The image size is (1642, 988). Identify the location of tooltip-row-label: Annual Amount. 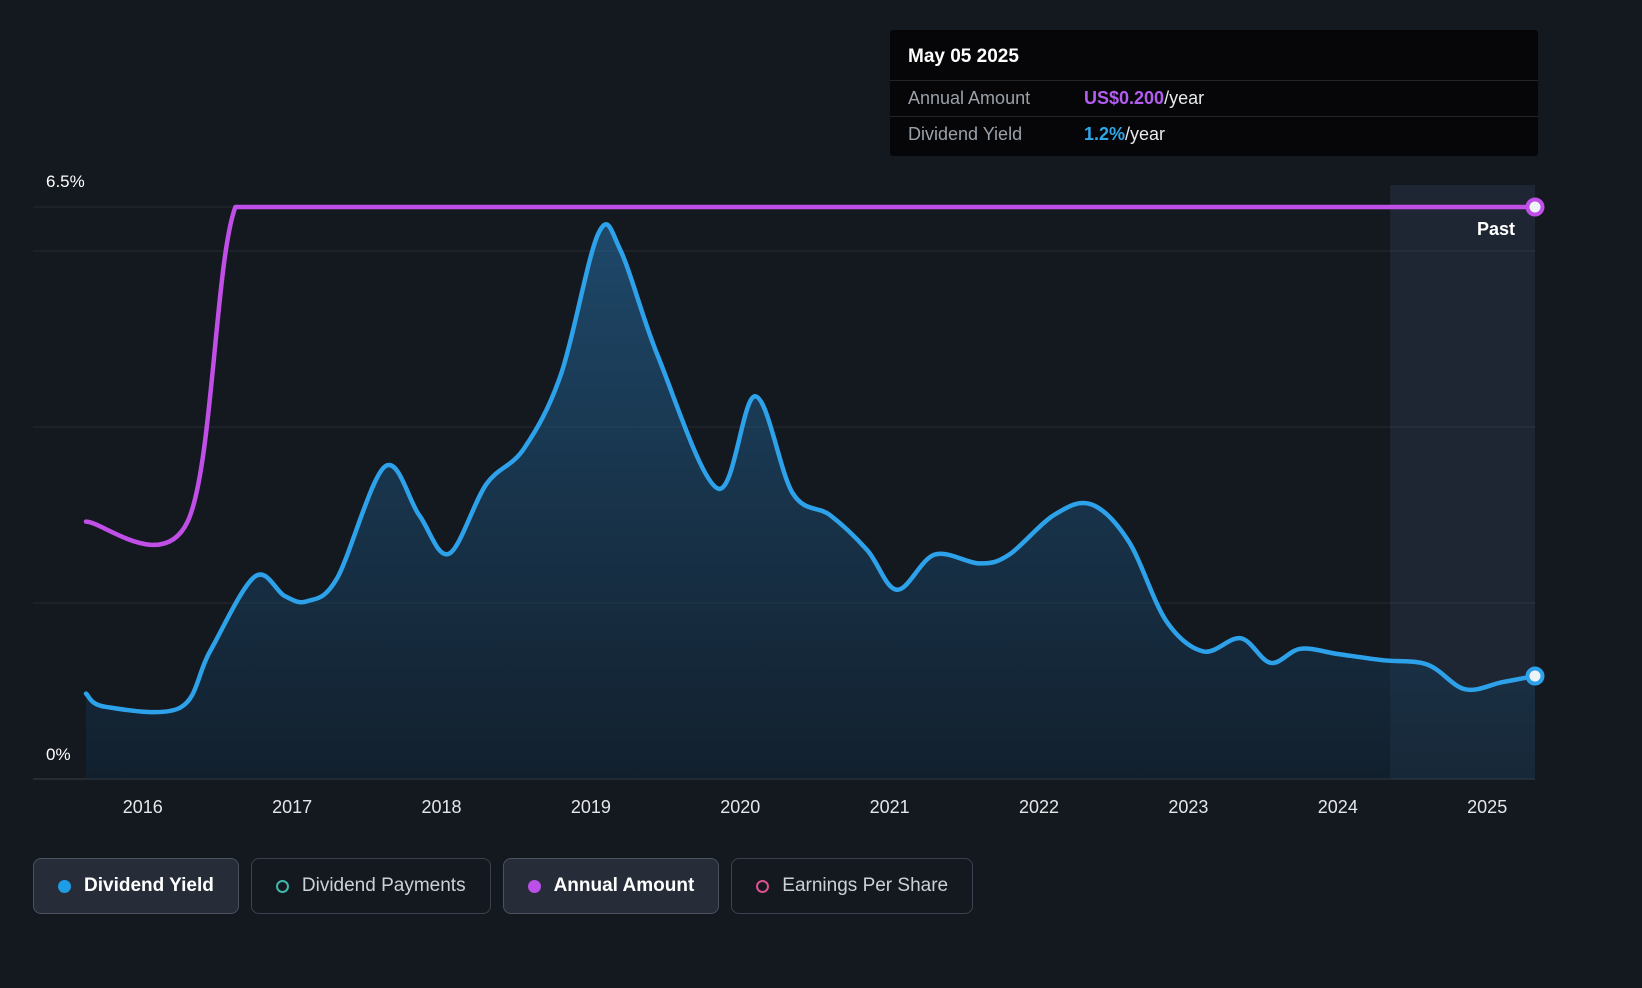
(969, 98).